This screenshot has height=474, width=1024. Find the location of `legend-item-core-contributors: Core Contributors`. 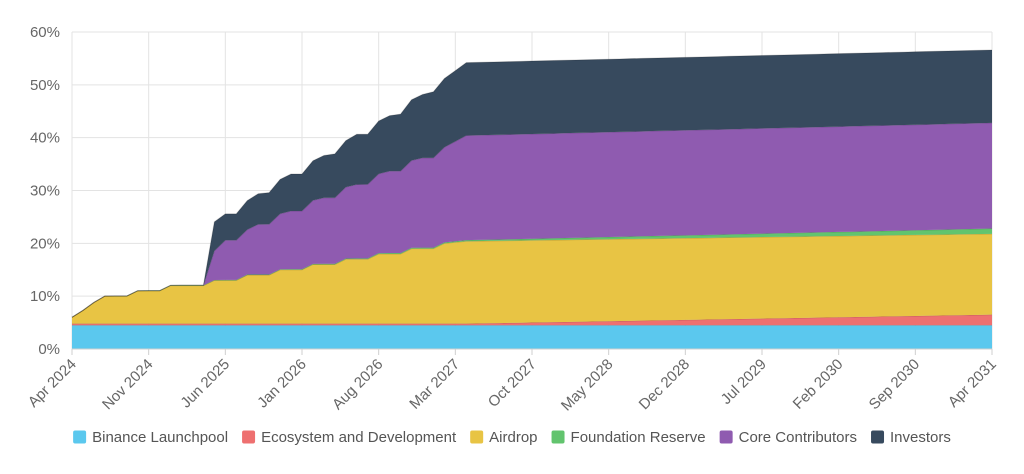

legend-item-core-contributors: Core Contributors is located at coordinates (788, 437).